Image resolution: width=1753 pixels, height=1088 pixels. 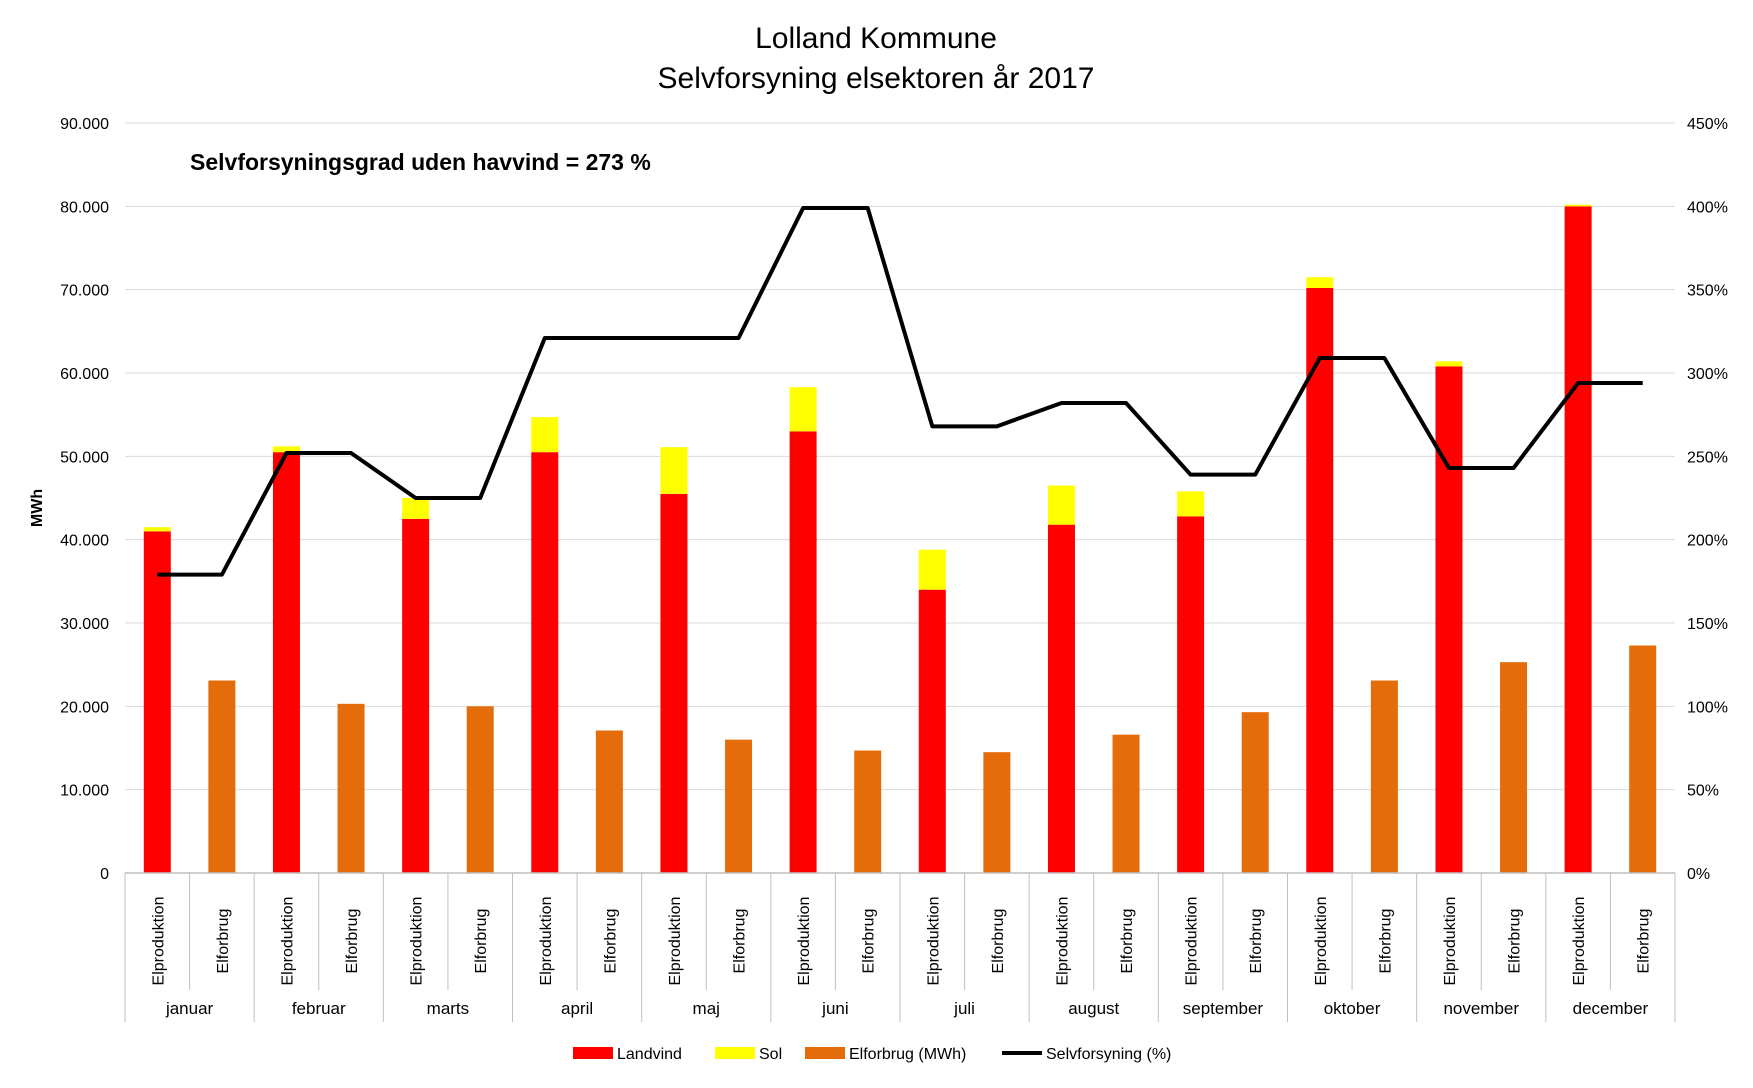 I want to click on y-tick-label: 10.000, so click(x=84, y=791).